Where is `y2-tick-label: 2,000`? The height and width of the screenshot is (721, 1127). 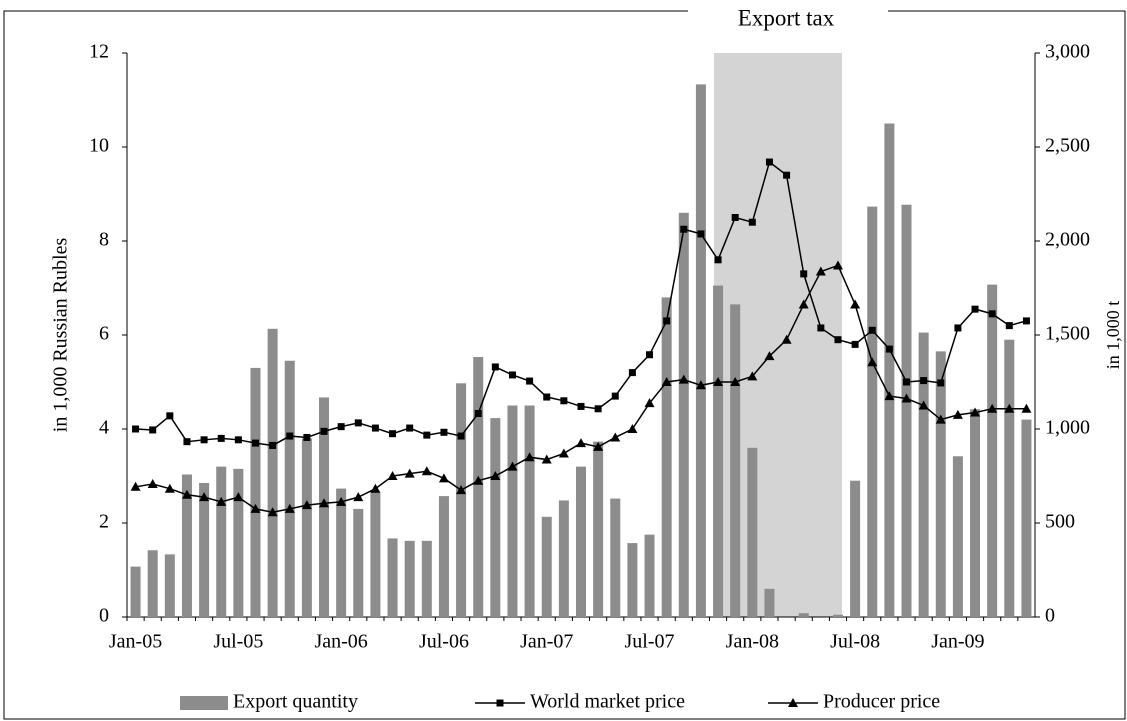
y2-tick-label: 2,000 is located at coordinates (1067, 240).